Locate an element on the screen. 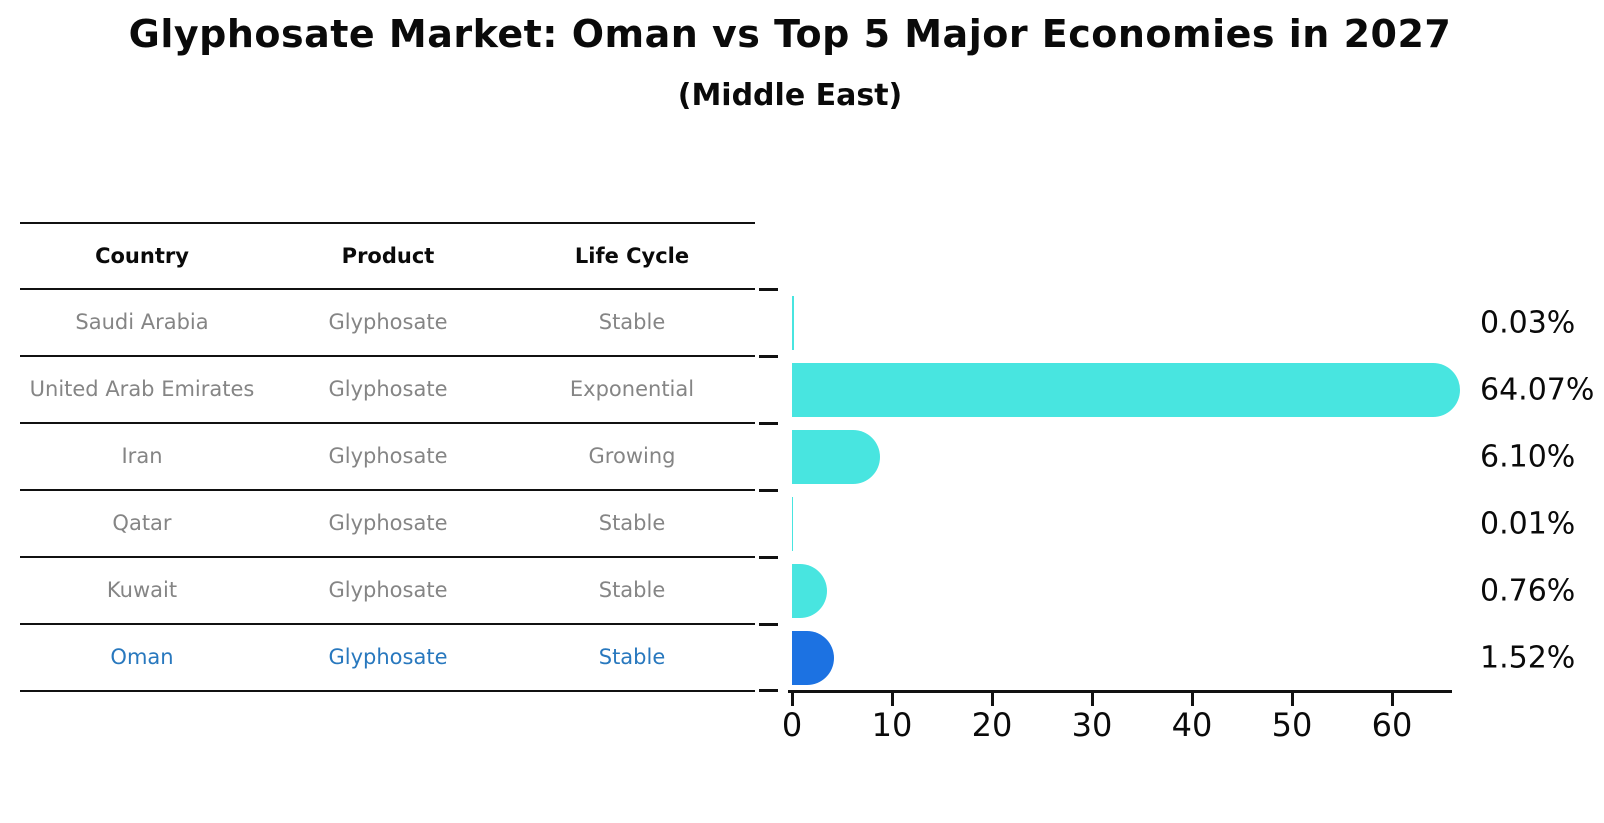 The height and width of the screenshot is (823, 1604). x-axis-tick-label: 30 is located at coordinates (1092, 725).